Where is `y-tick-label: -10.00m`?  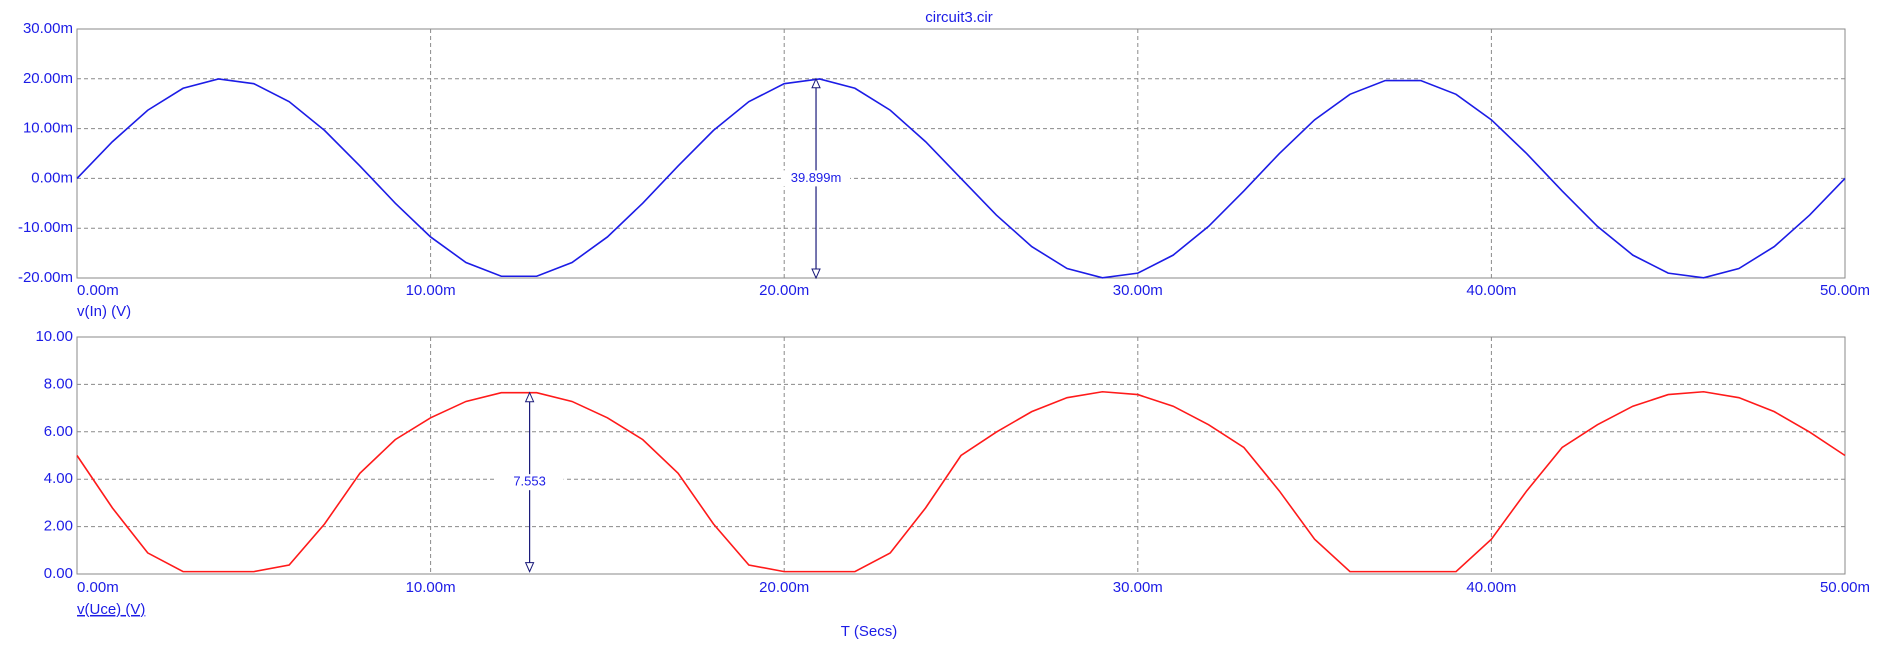 y-tick-label: -10.00m is located at coordinates (45, 227).